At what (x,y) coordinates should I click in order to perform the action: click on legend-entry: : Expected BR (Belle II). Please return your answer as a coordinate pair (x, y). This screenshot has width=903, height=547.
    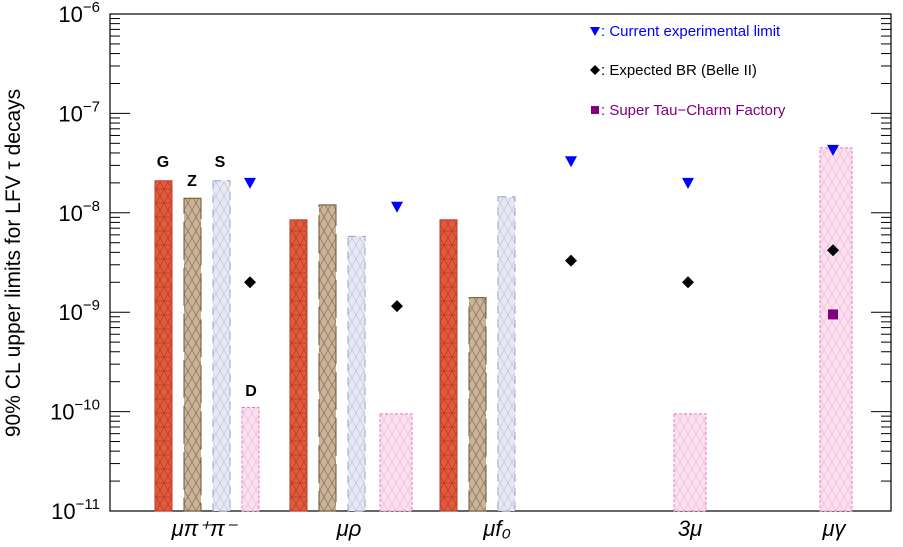
    Looking at the image, I should click on (679, 70).